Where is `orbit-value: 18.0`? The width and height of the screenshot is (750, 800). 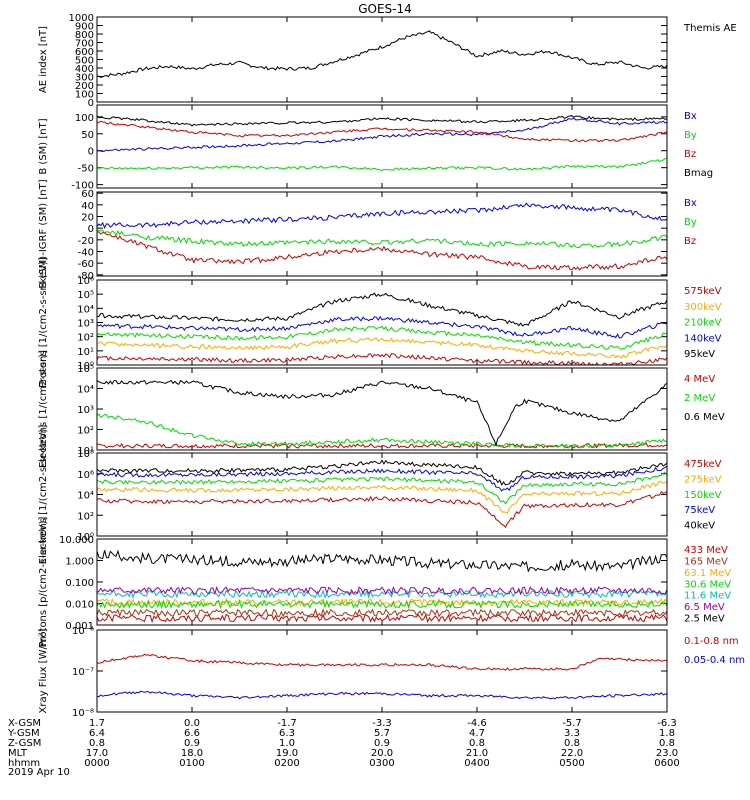
orbit-value: 18.0 is located at coordinates (192, 753).